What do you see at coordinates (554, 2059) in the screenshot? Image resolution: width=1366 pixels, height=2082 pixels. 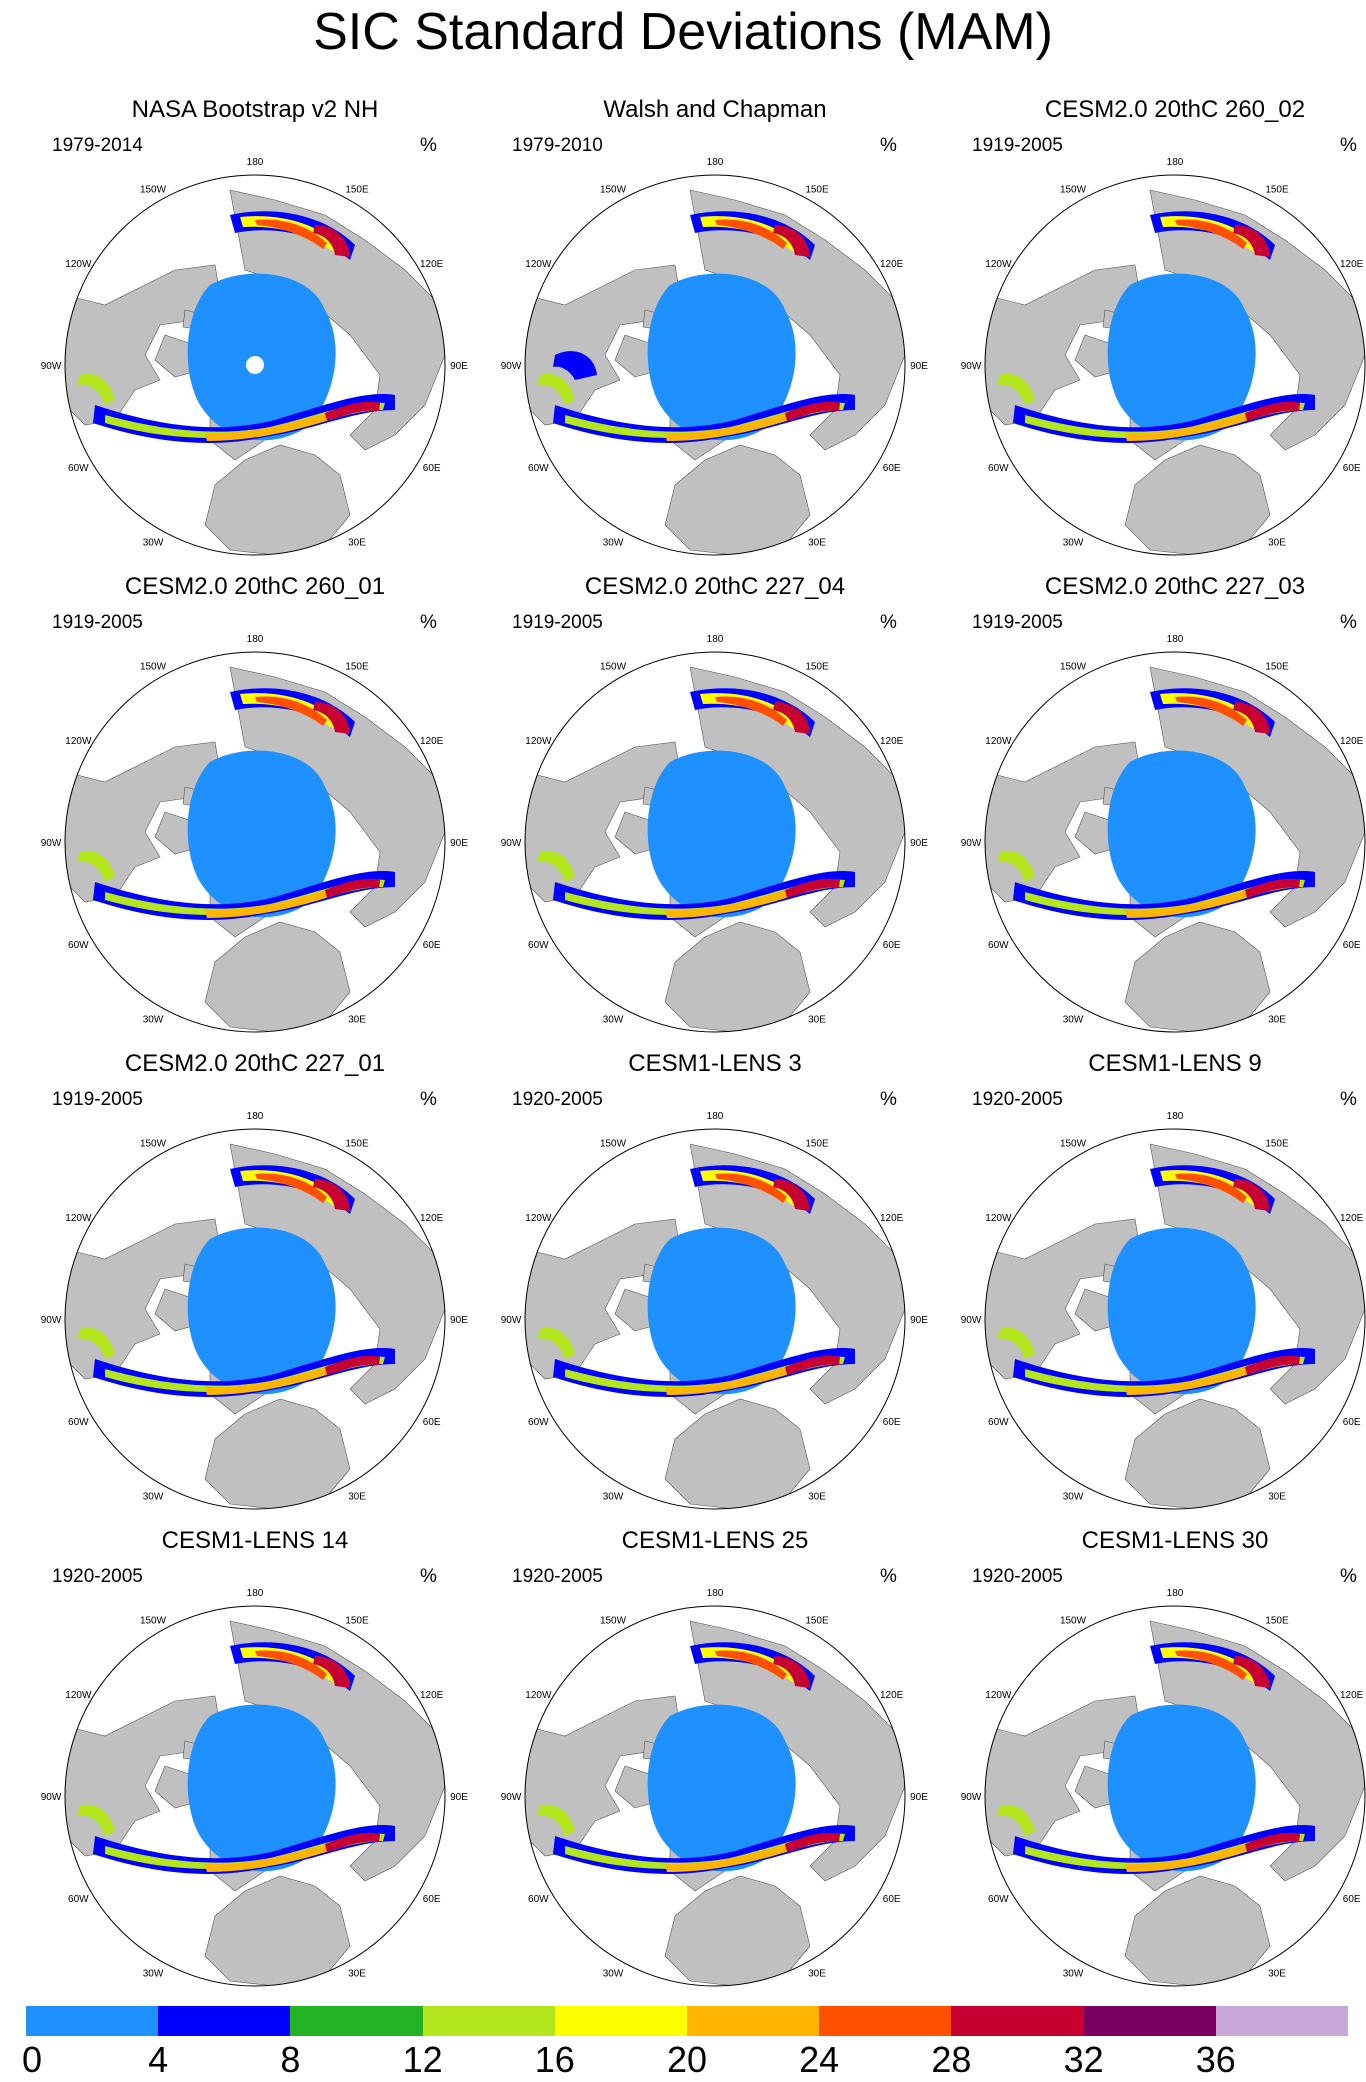 I see `colorbar-tick-label: 16` at bounding box center [554, 2059].